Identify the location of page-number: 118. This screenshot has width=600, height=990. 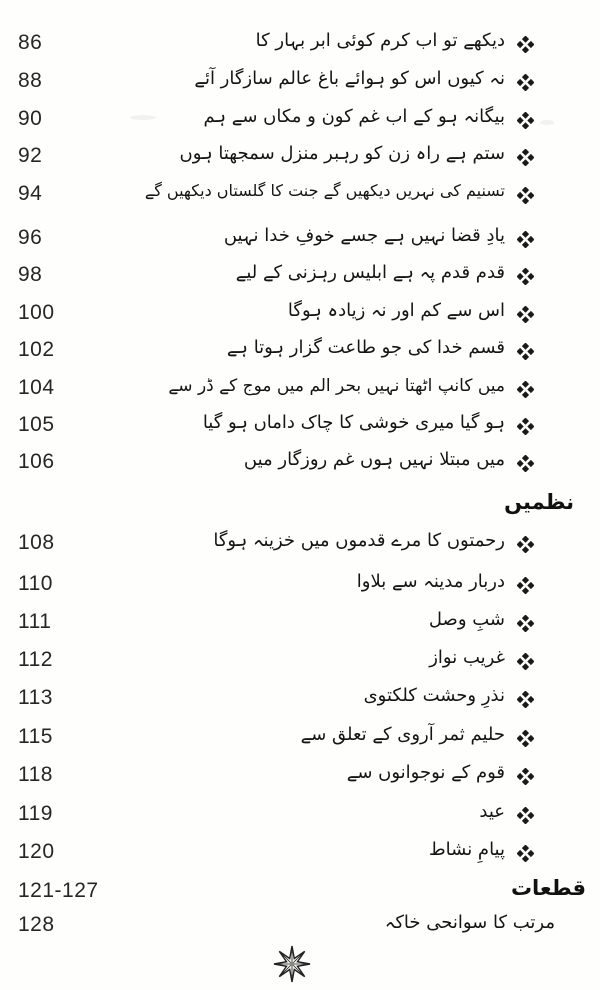
(35, 774).